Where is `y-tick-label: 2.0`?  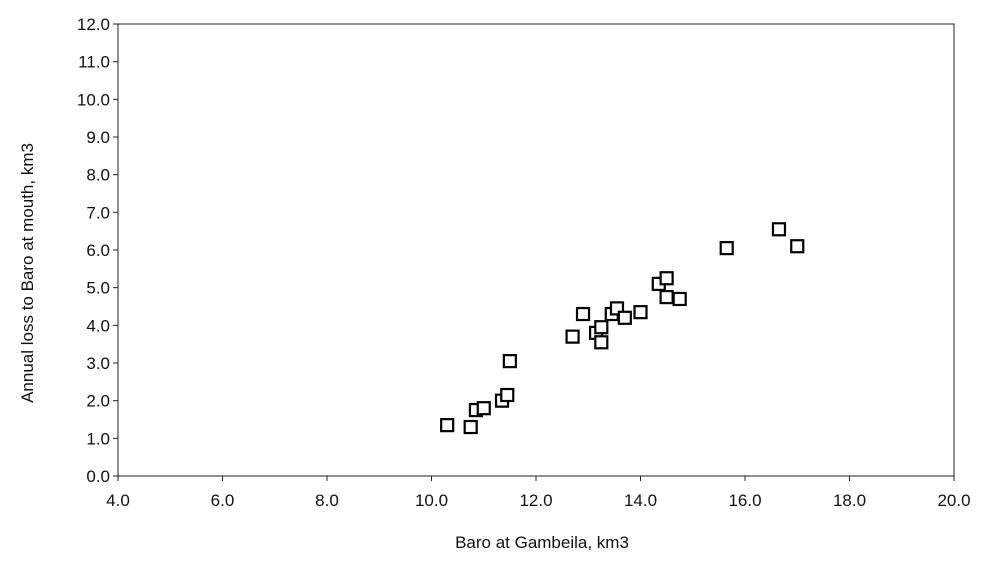
y-tick-label: 2.0 is located at coordinates (98, 401).